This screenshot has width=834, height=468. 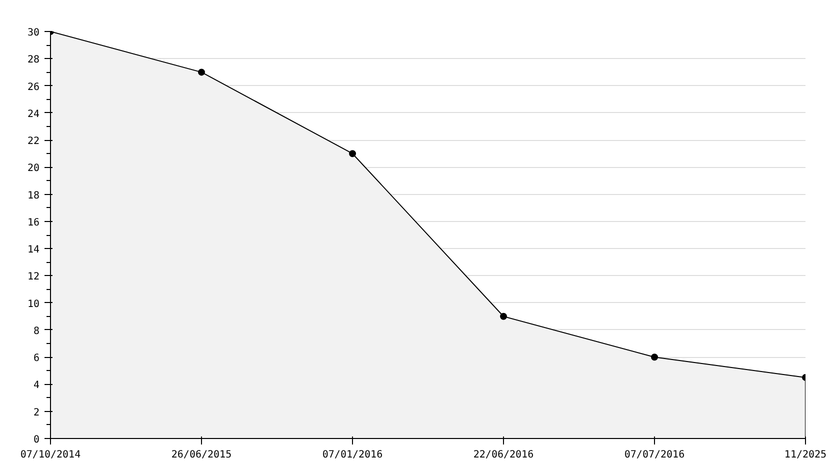 I want to click on x-tick-label: 07/07/2016, so click(x=654, y=455).